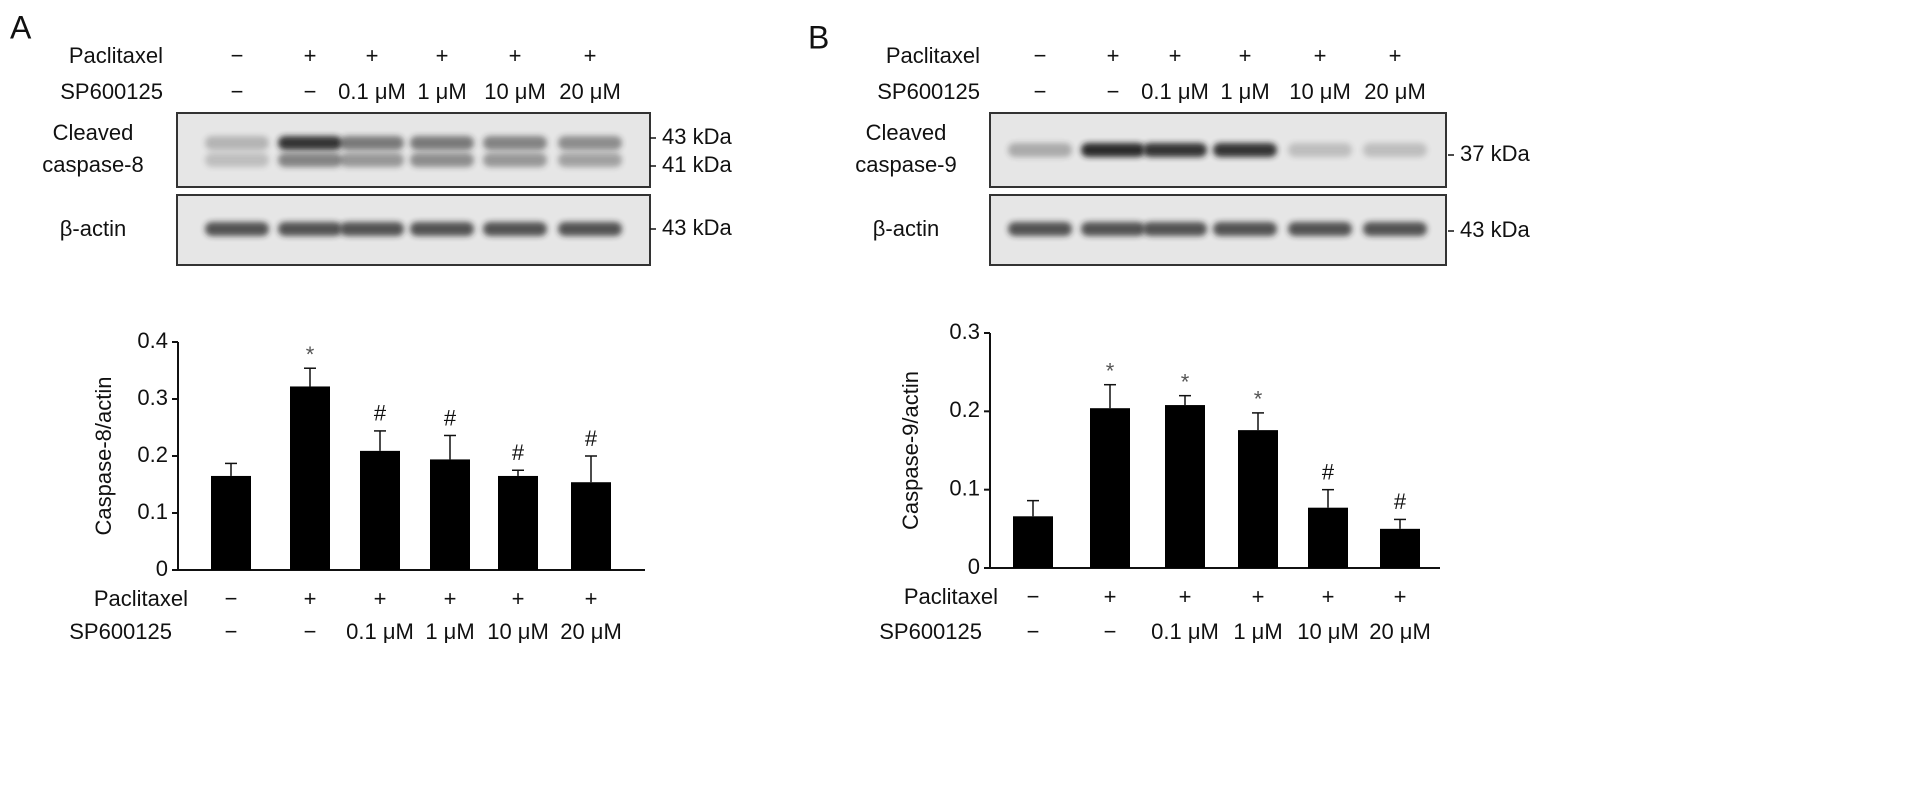  What do you see at coordinates (93, 164) in the screenshot?
I see `row-label: caspase-8` at bounding box center [93, 164].